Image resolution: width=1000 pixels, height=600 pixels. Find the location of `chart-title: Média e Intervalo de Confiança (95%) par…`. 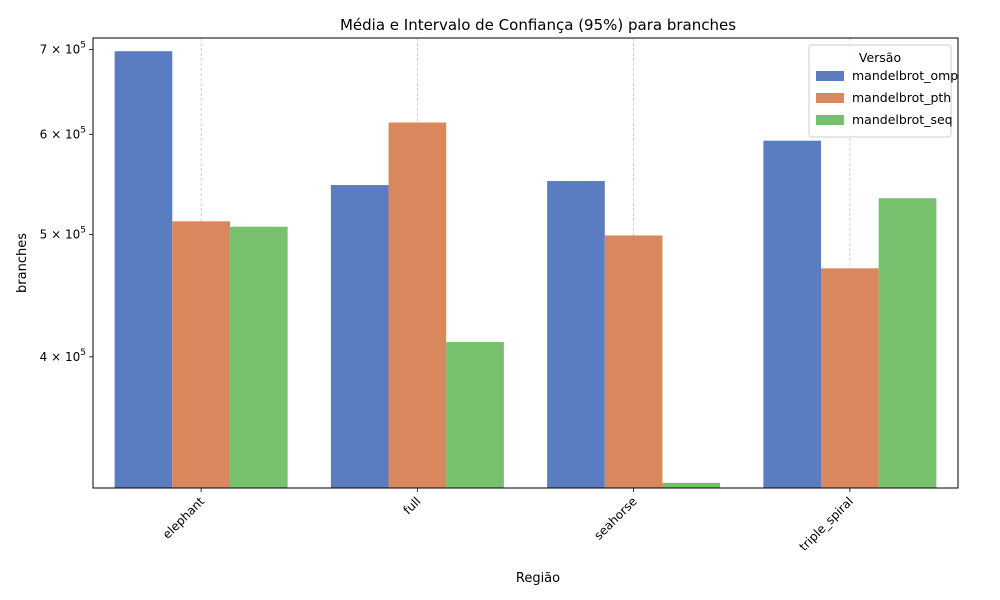

chart-title: Média e Intervalo de Confiança (95%) par… is located at coordinates (538, 25).